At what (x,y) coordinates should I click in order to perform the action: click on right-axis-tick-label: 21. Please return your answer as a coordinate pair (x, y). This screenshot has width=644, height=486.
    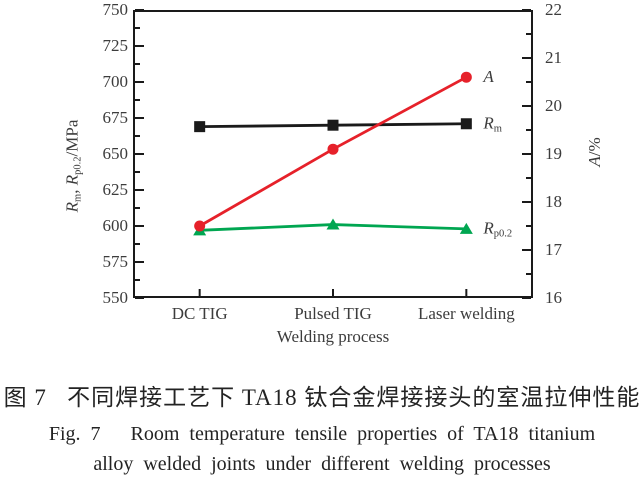
    Looking at the image, I should click on (553, 57).